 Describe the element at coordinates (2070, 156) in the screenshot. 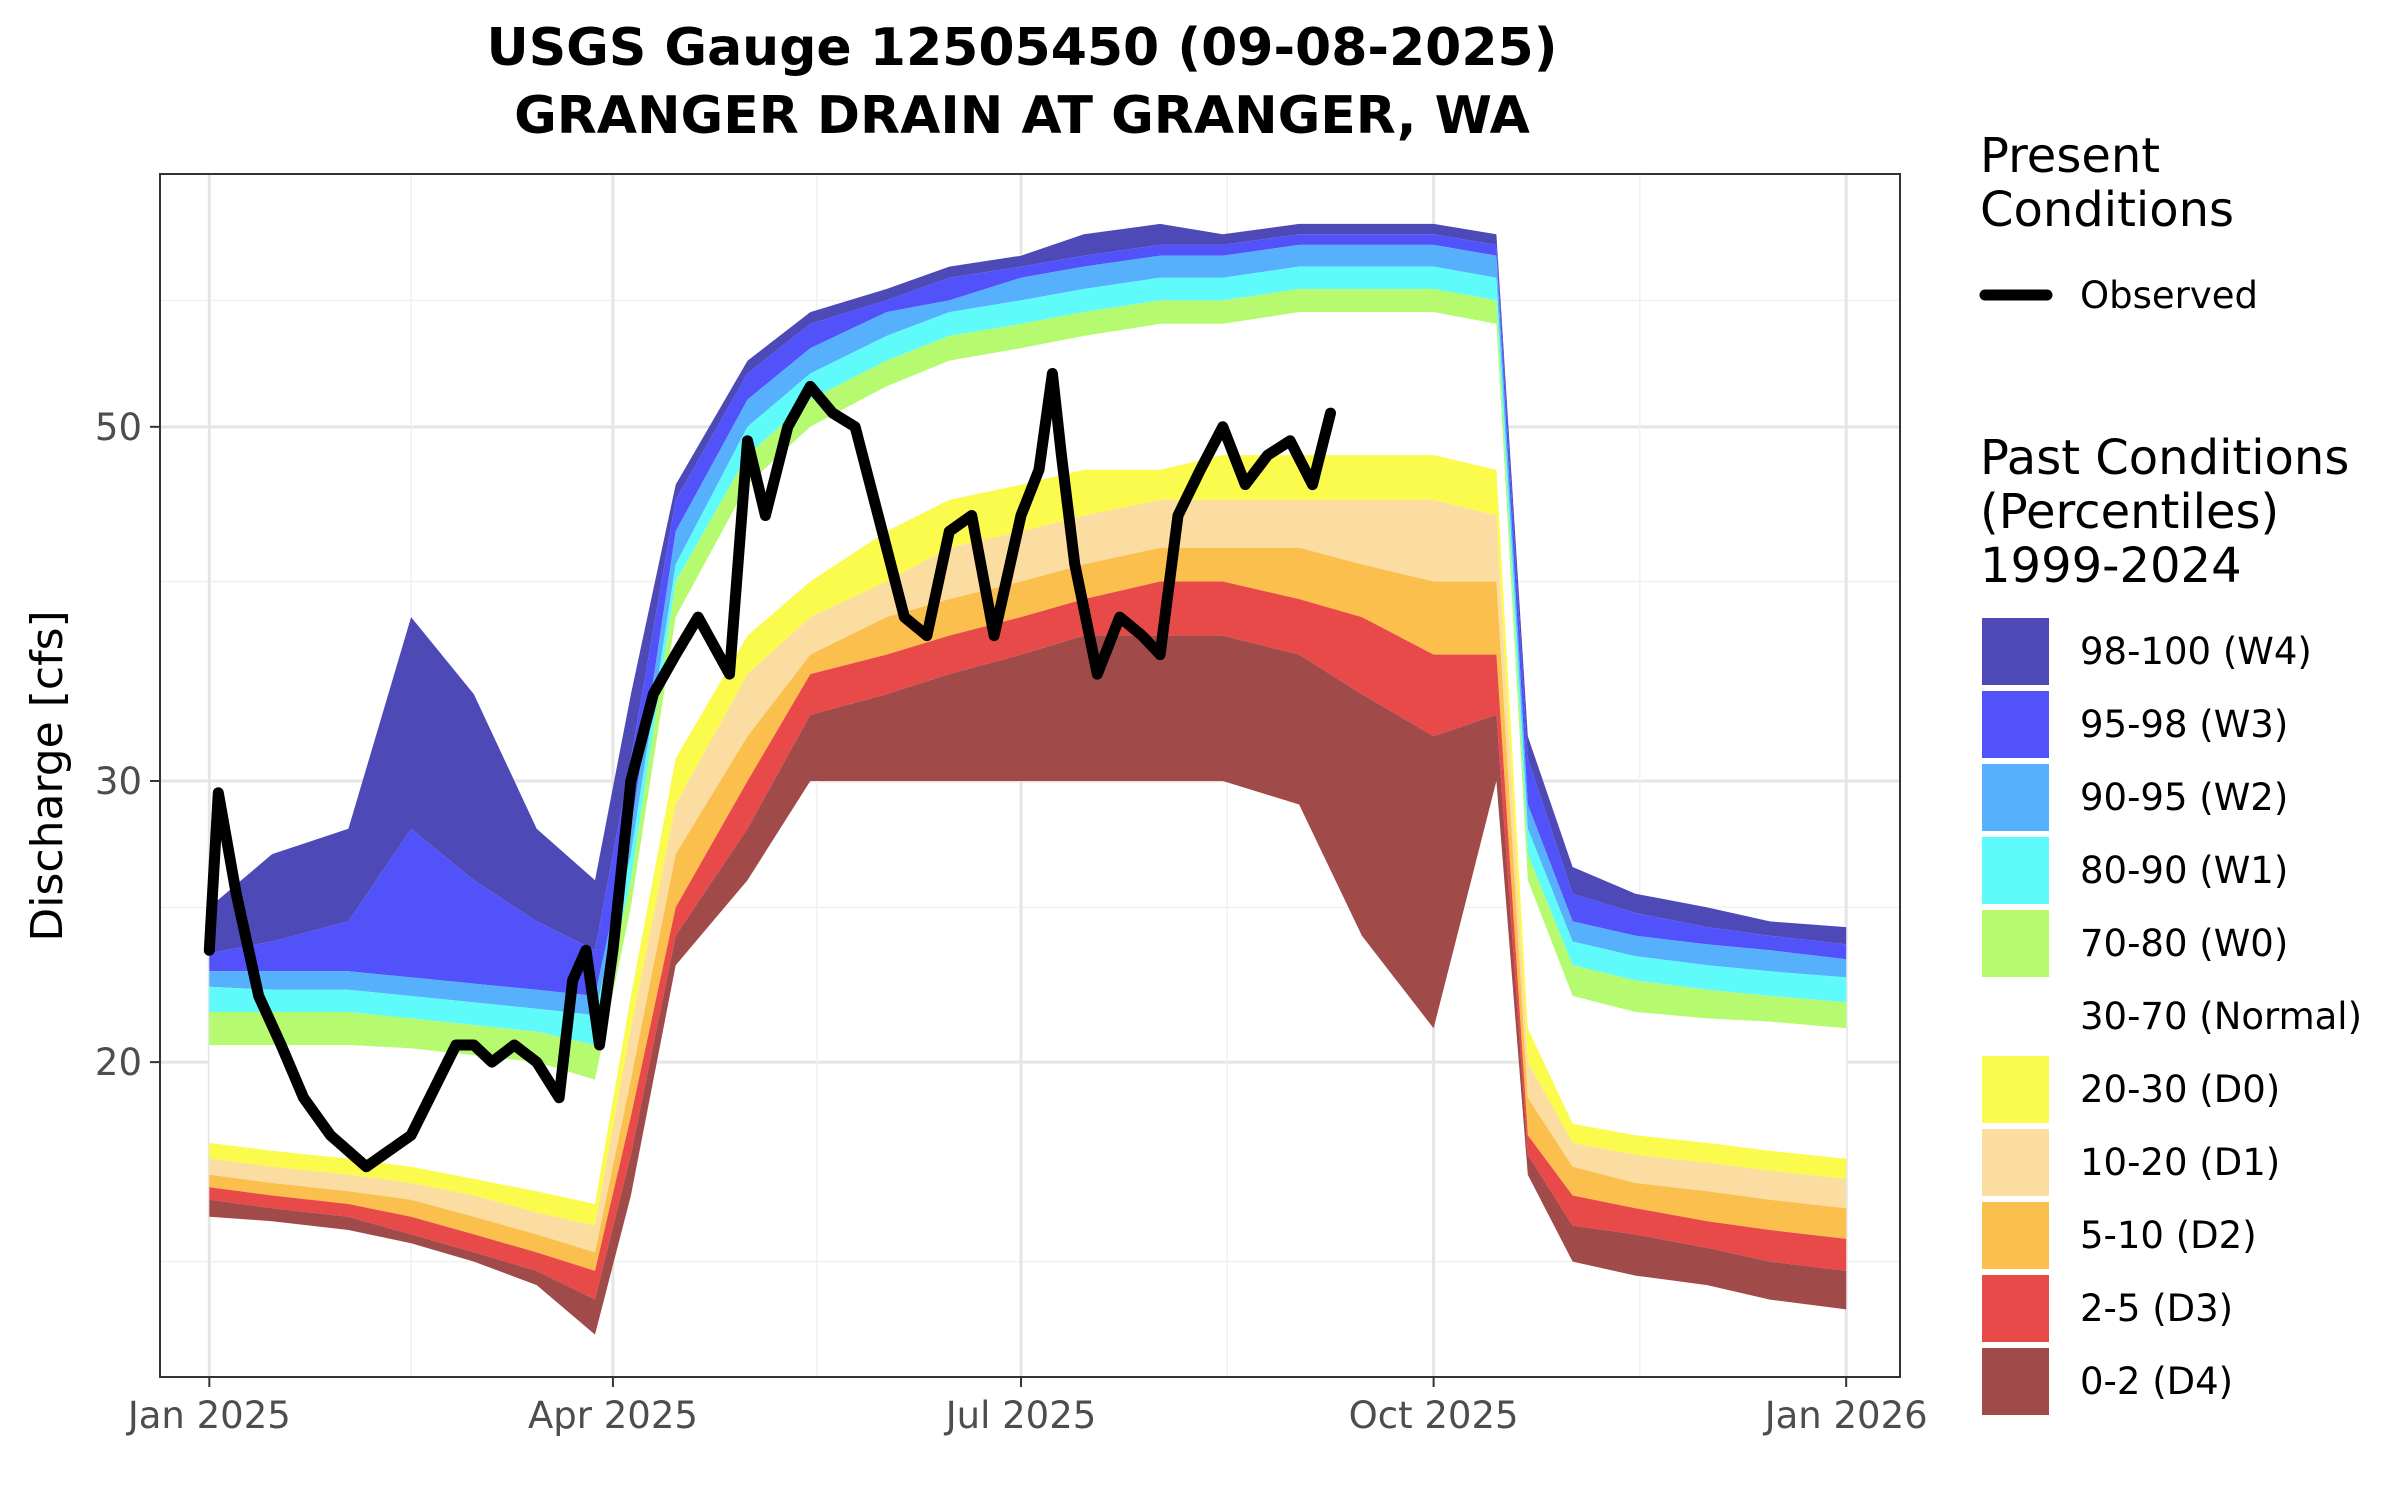

I see `legend-present-title-line1: Present` at that location.